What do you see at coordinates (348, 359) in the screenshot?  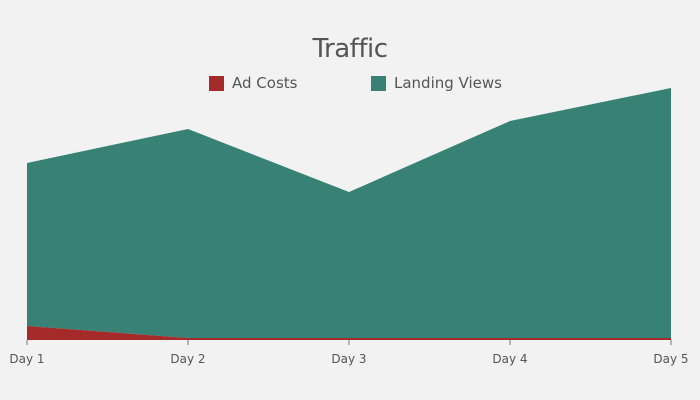 I see `x-tick-label: Day 3` at bounding box center [348, 359].